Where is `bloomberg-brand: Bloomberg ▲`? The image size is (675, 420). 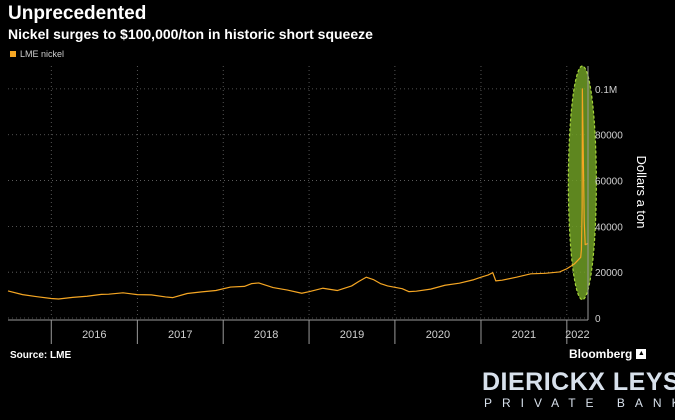 bloomberg-brand: Bloomberg ▲ is located at coordinates (608, 354).